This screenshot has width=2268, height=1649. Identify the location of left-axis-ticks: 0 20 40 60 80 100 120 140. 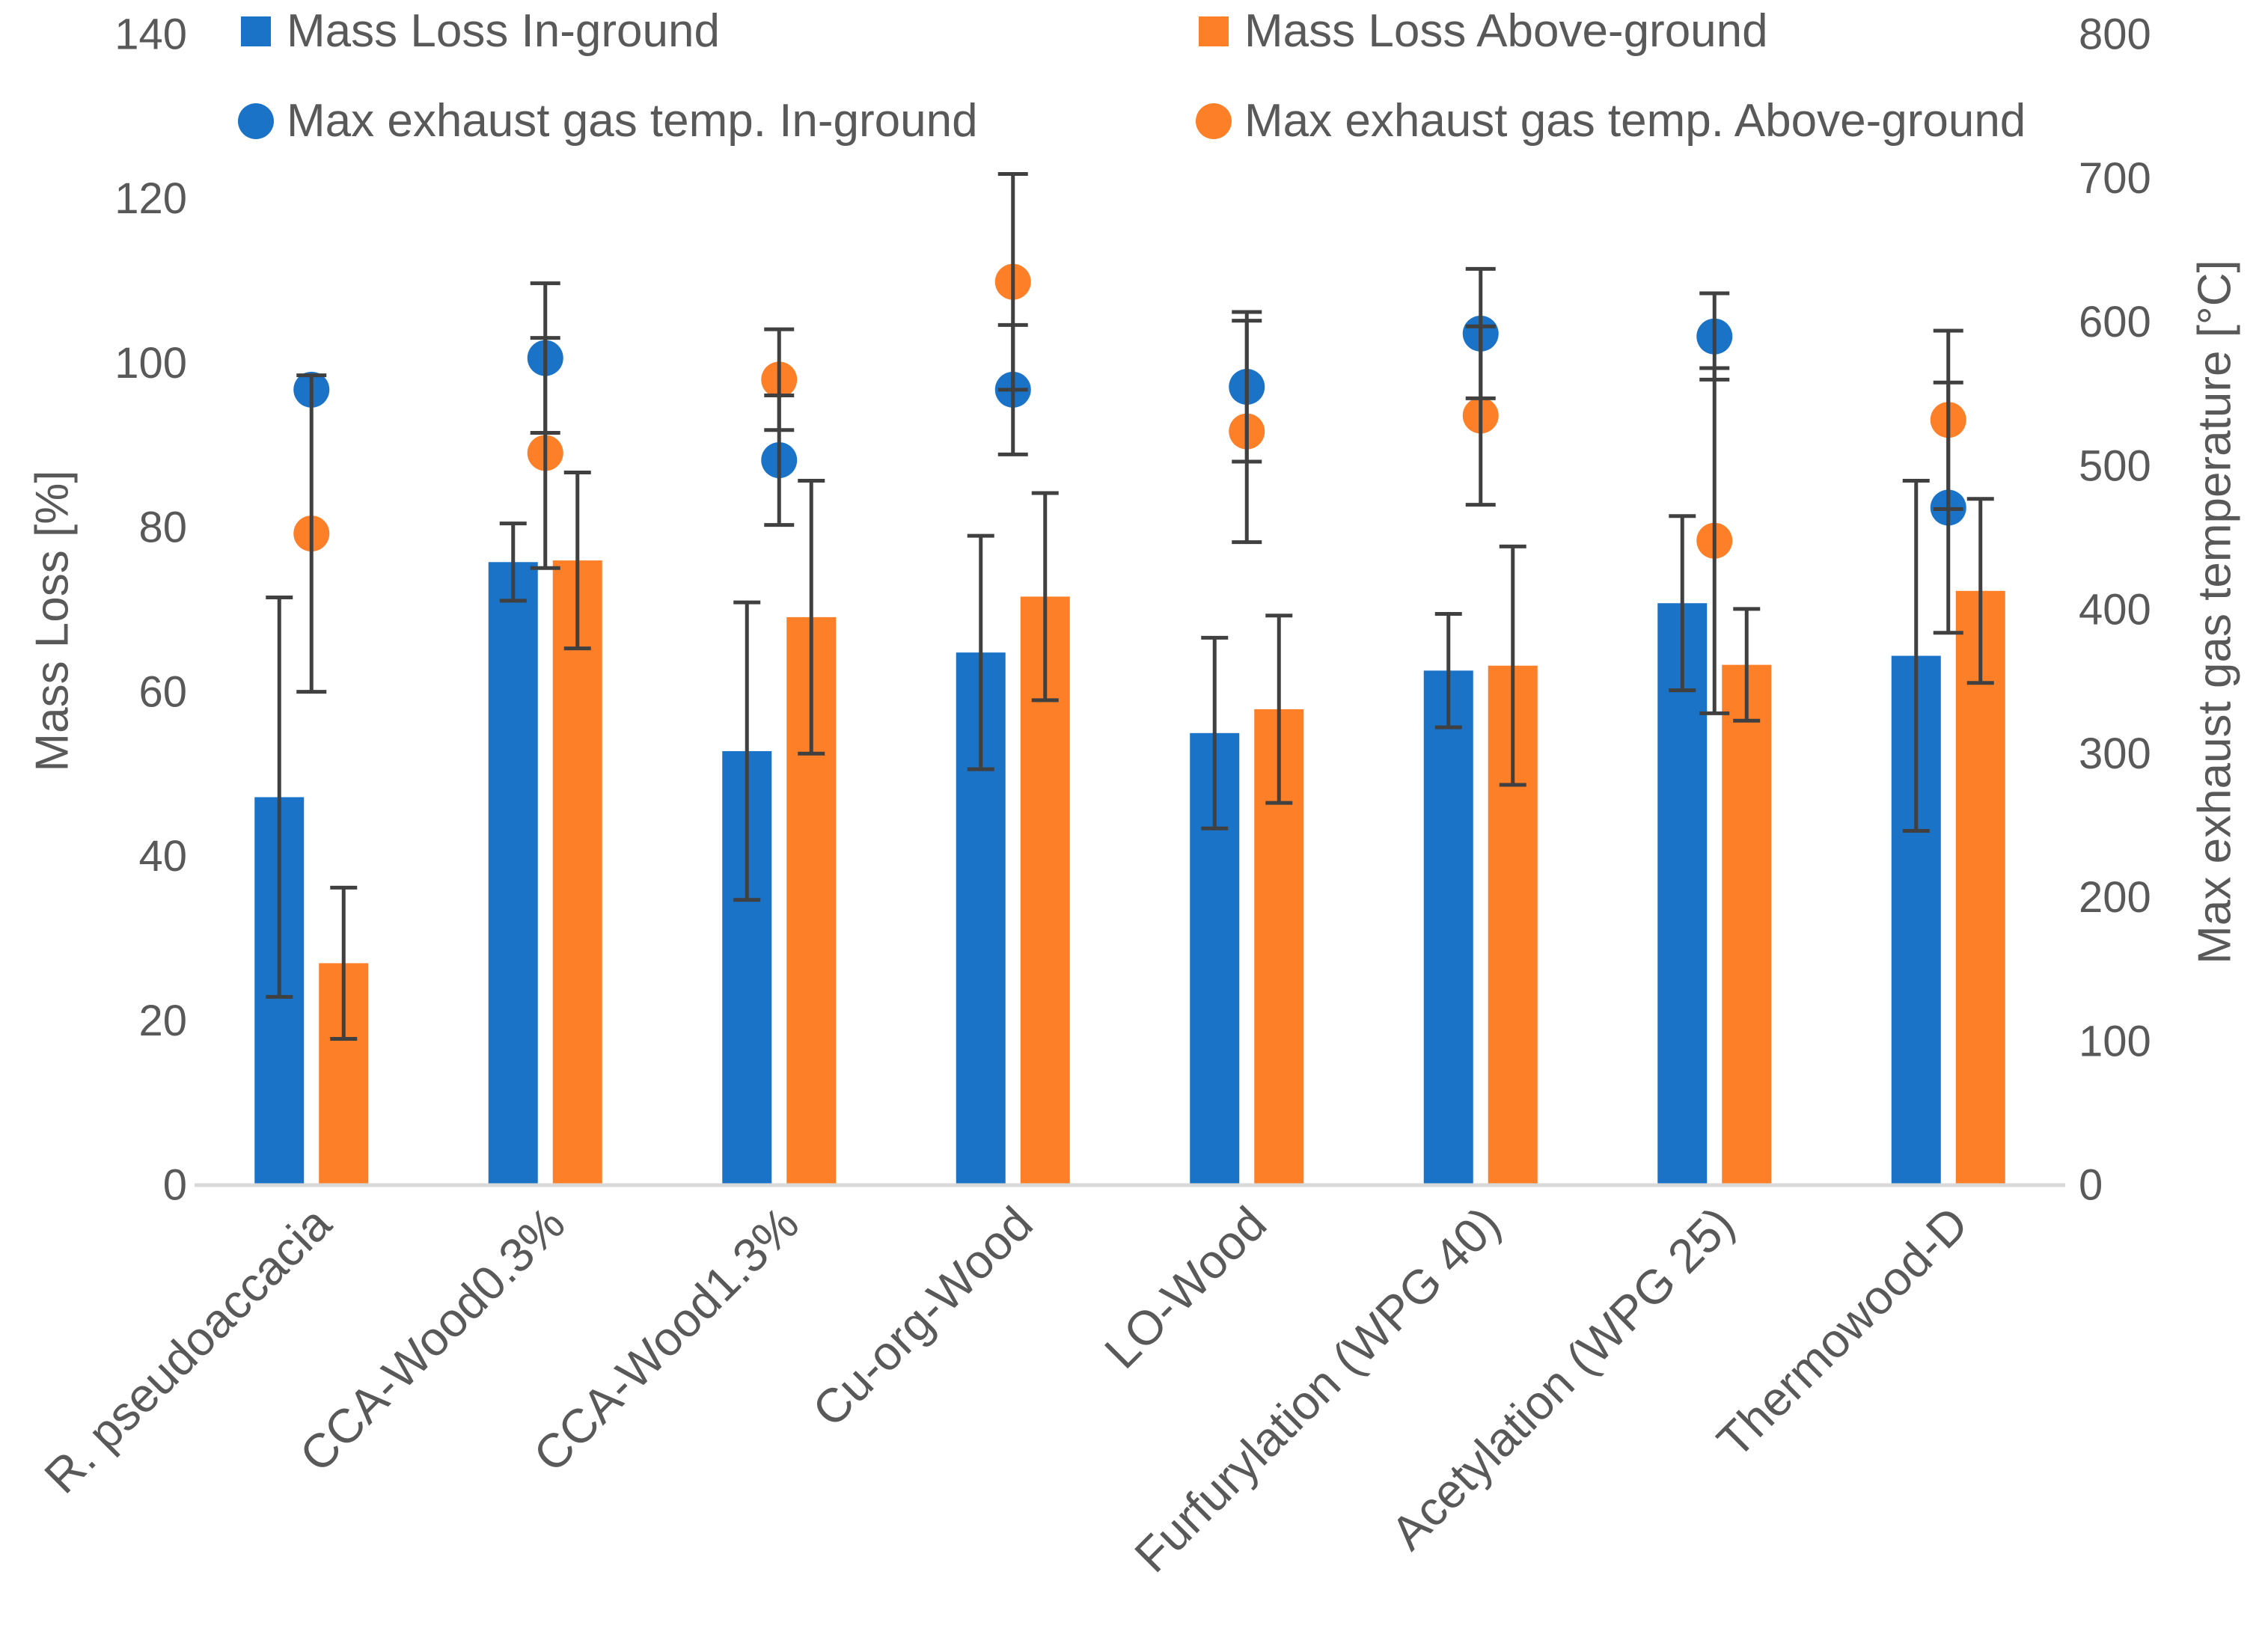
(150, 610).